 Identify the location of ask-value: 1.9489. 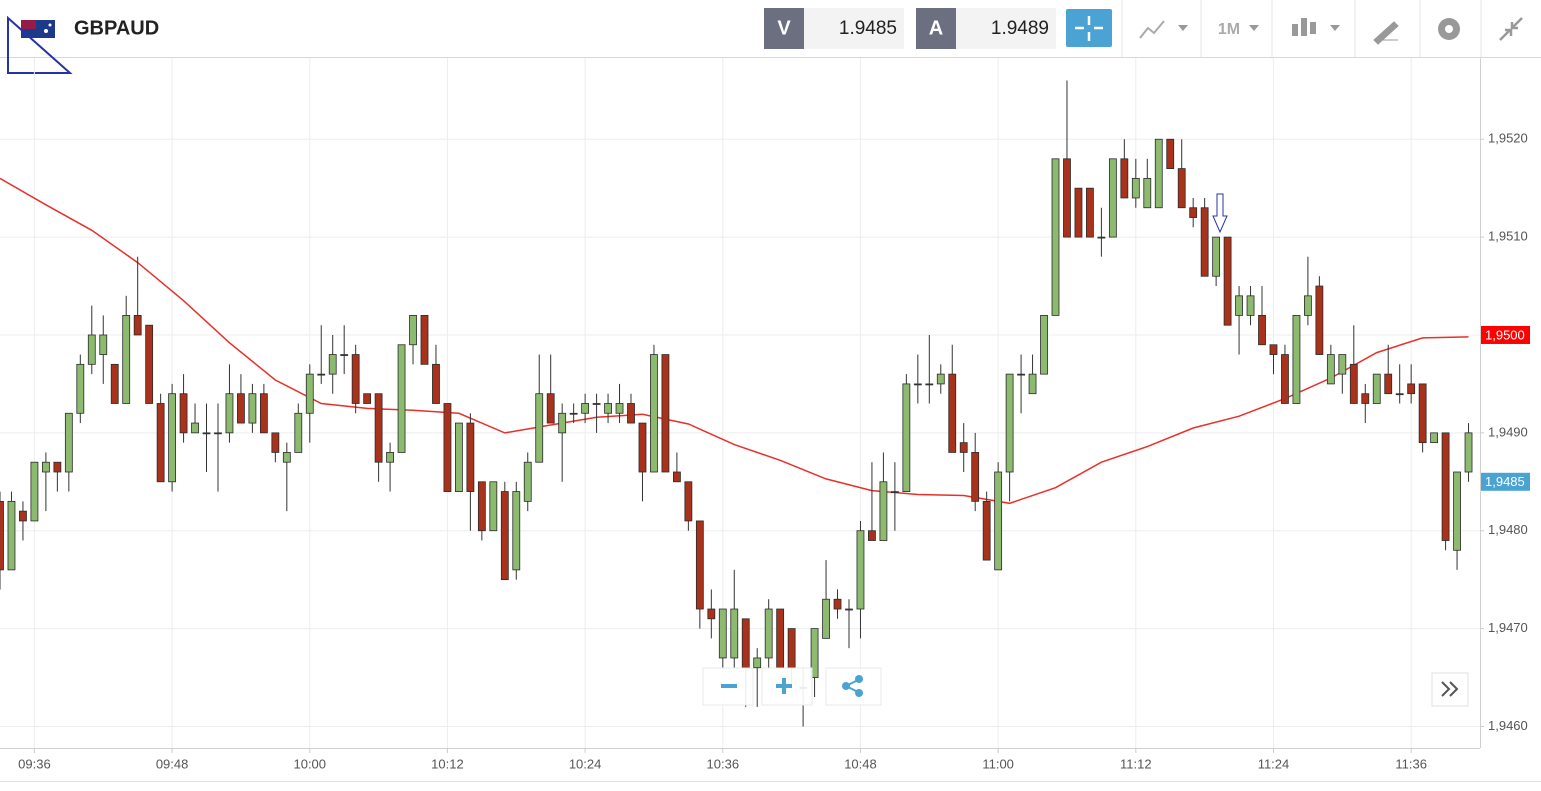
(1020, 28).